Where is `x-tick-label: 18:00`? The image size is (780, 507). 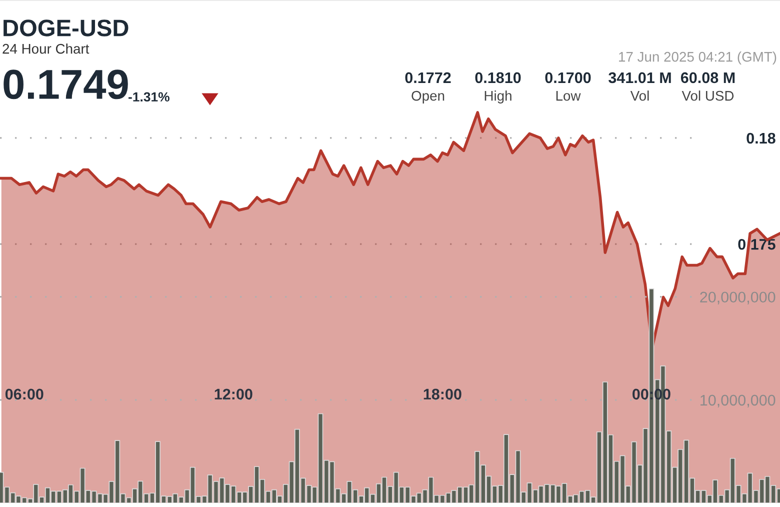
x-tick-label: 18:00 is located at coordinates (443, 394).